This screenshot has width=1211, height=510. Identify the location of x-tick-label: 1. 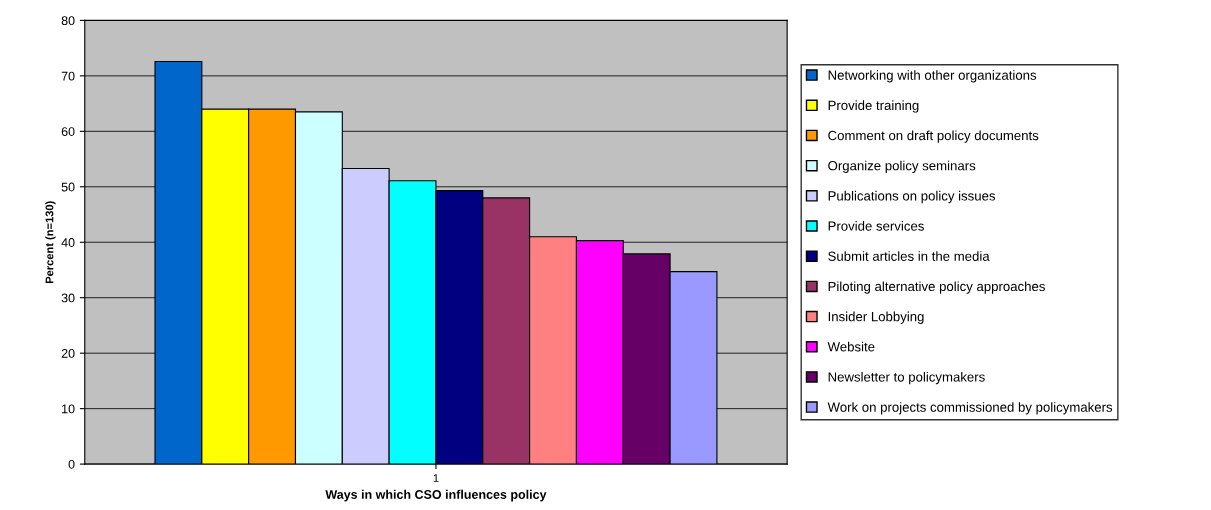
(436, 478).